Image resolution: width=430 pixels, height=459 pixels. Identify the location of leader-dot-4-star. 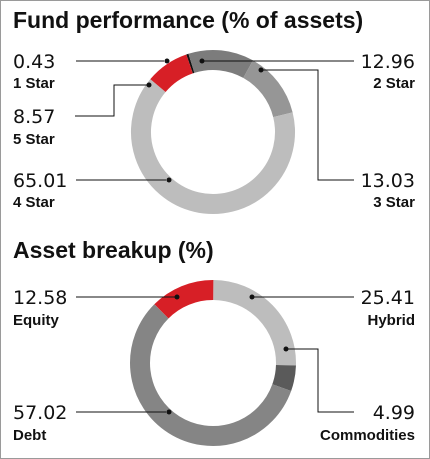
(169, 180).